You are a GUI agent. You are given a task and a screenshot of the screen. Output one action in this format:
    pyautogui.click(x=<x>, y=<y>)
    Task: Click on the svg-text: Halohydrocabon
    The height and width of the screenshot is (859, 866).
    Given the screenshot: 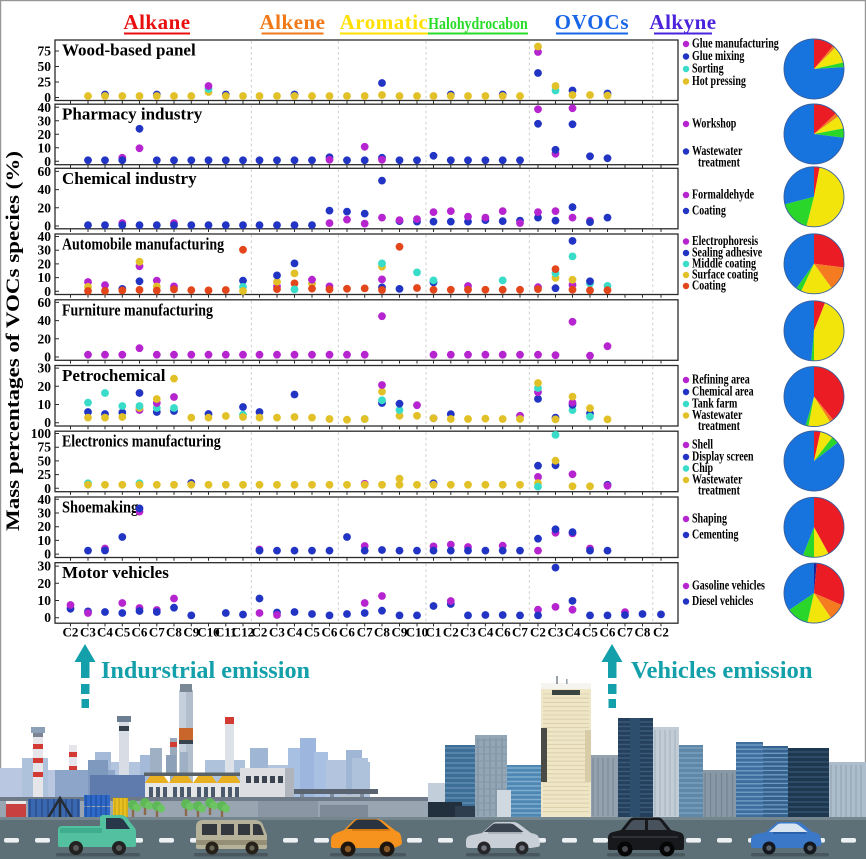 What is the action you would take?
    pyautogui.click(x=478, y=24)
    